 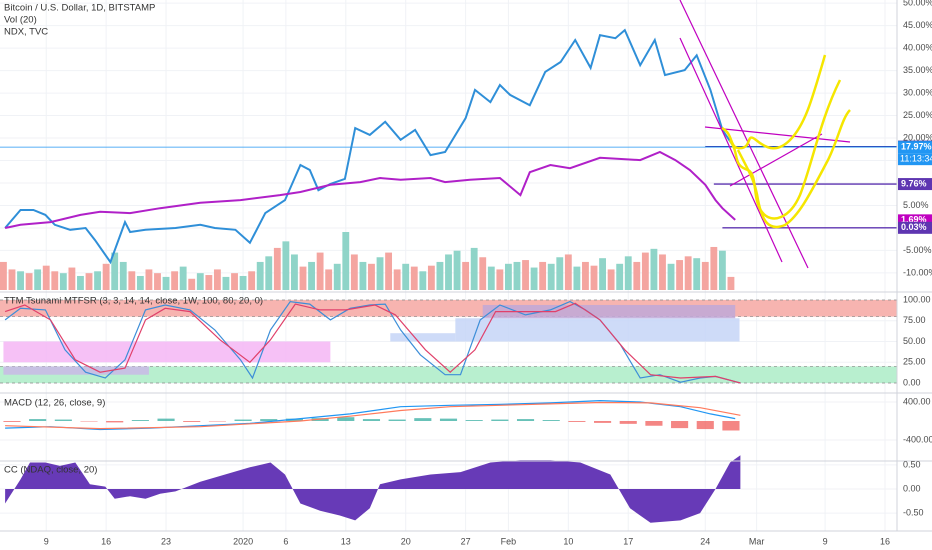 What do you see at coordinates (917, 70) in the screenshot?
I see `y-tick-label: 35.00%` at bounding box center [917, 70].